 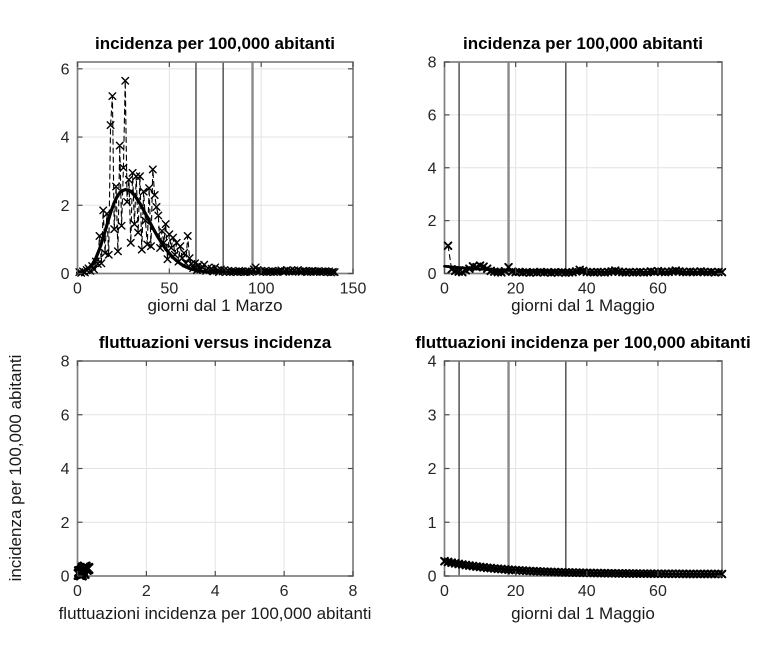 I want to click on x-tick-label: 6, so click(x=284, y=591).